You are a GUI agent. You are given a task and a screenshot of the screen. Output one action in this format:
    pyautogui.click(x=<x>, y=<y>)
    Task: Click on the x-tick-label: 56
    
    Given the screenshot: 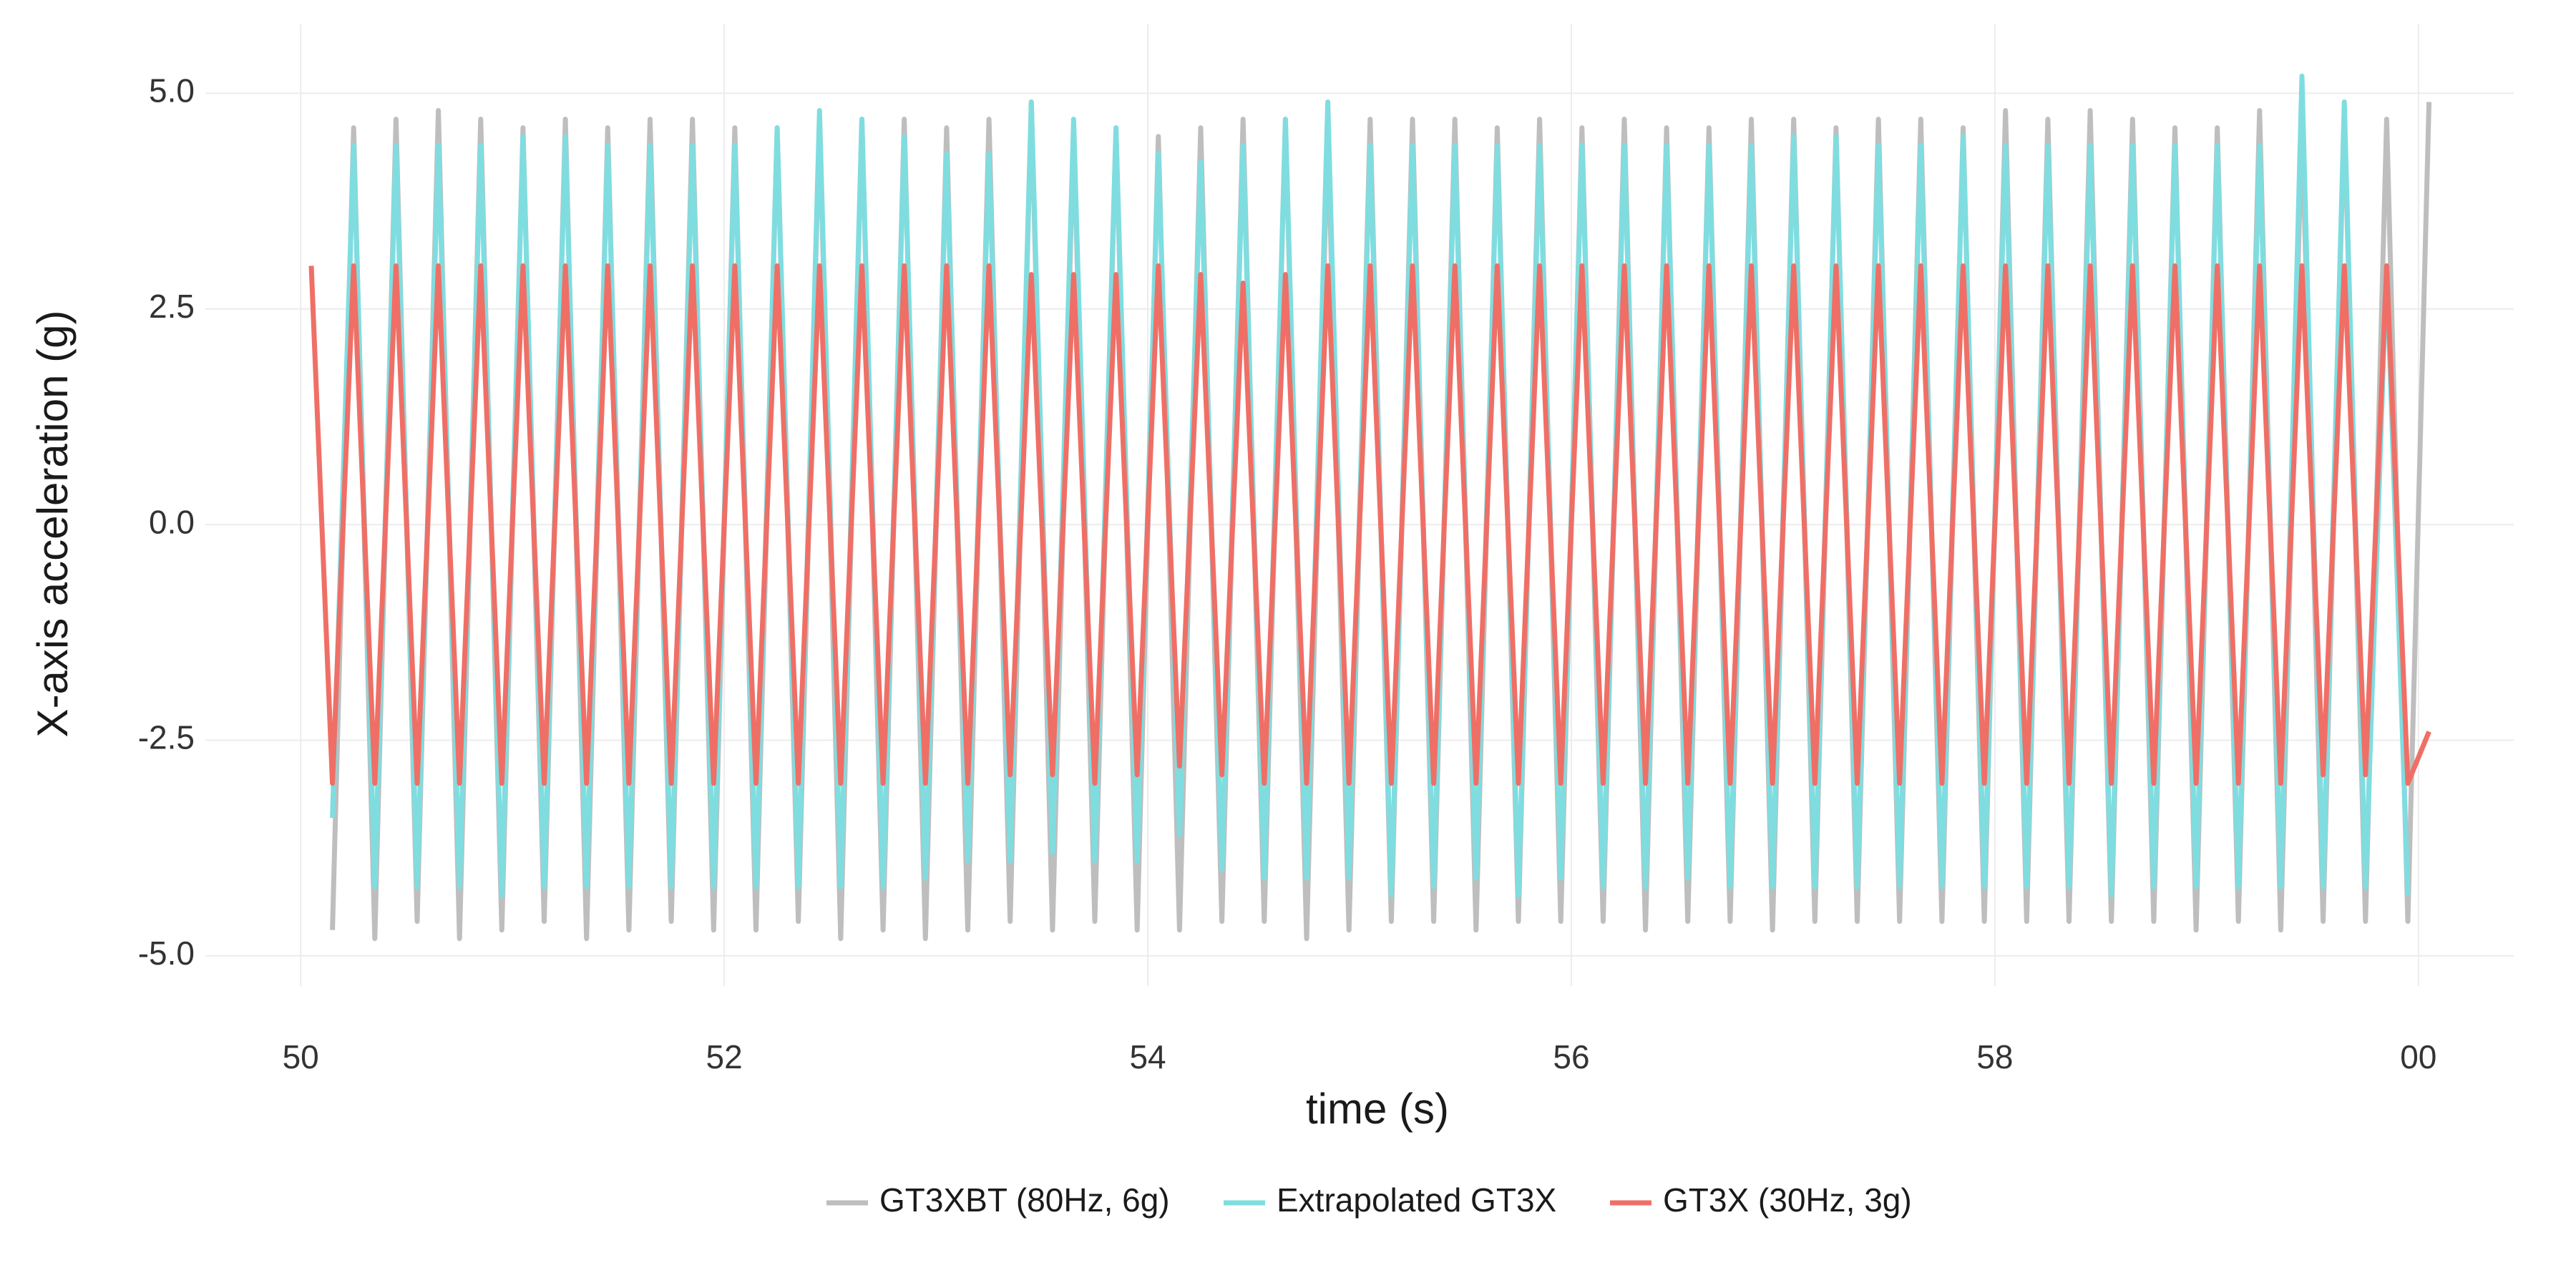 What is the action you would take?
    pyautogui.click(x=1571, y=1056)
    